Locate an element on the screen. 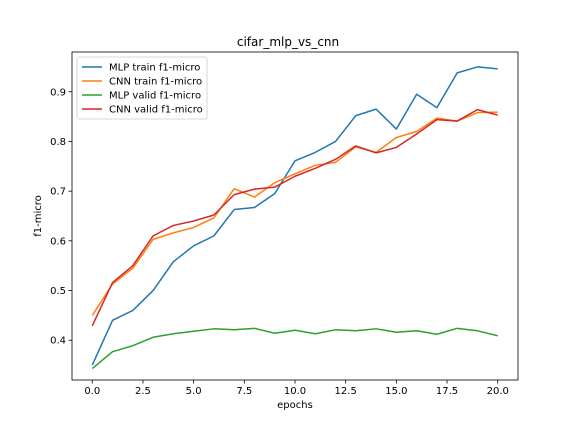 Image resolution: width=576 pixels, height=432 pixels. x-axis: 0.0 2.5 5.0 7.5 10.0 12.5 15.0 17.5 20.0 is located at coordinates (296, 388).